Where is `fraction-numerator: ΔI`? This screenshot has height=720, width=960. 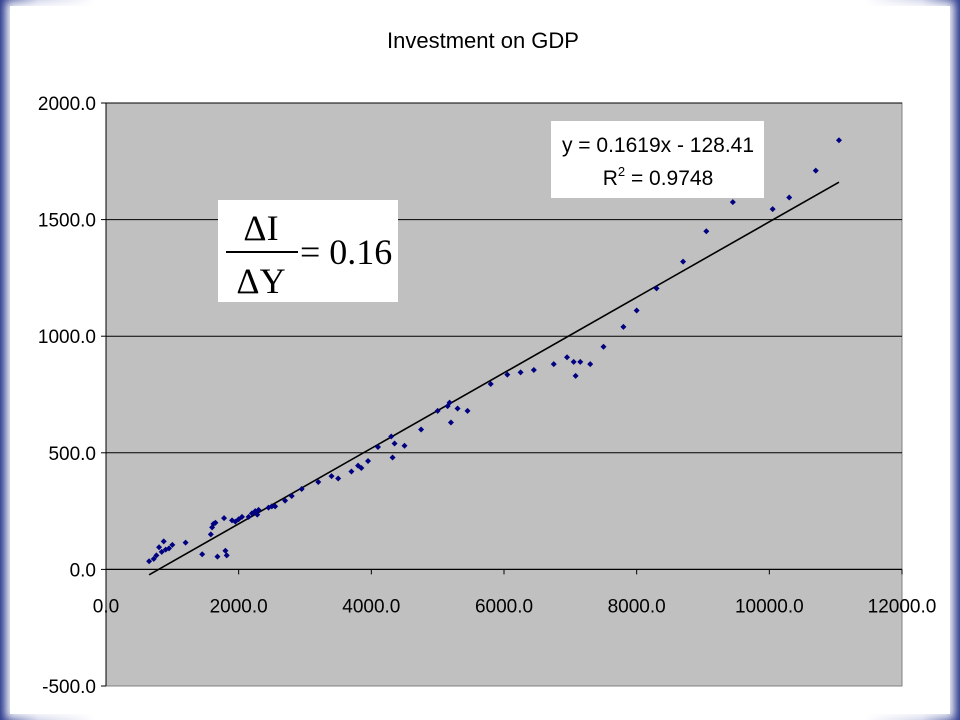
fraction-numerator: ΔI is located at coordinates (260, 228).